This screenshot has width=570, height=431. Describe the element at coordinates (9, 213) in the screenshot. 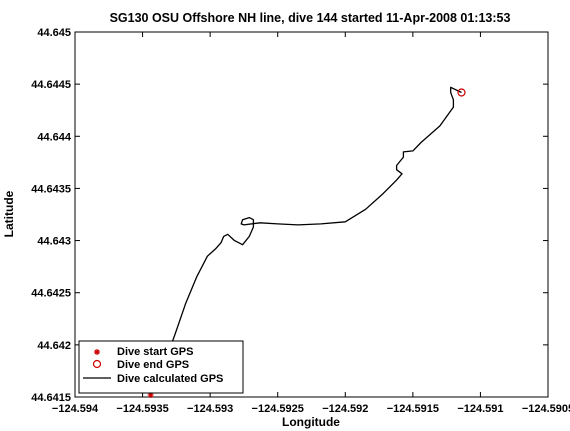

I see `y-axis-label: Latitude` at that location.